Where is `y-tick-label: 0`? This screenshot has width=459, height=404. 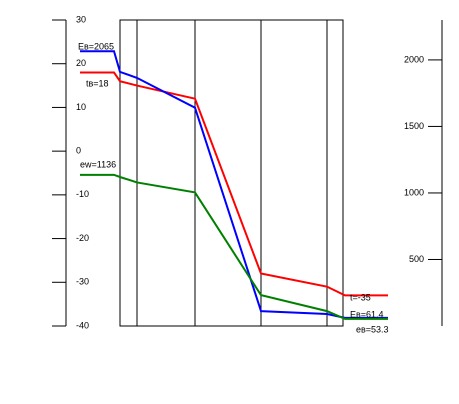 y-tick-label: 0 is located at coordinates (78, 151).